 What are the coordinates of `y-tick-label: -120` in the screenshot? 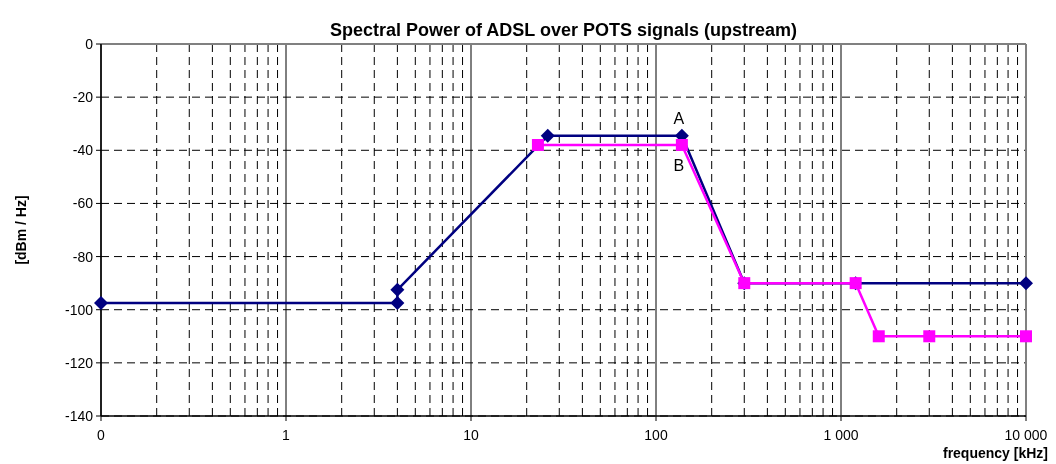 It's located at (79, 362).